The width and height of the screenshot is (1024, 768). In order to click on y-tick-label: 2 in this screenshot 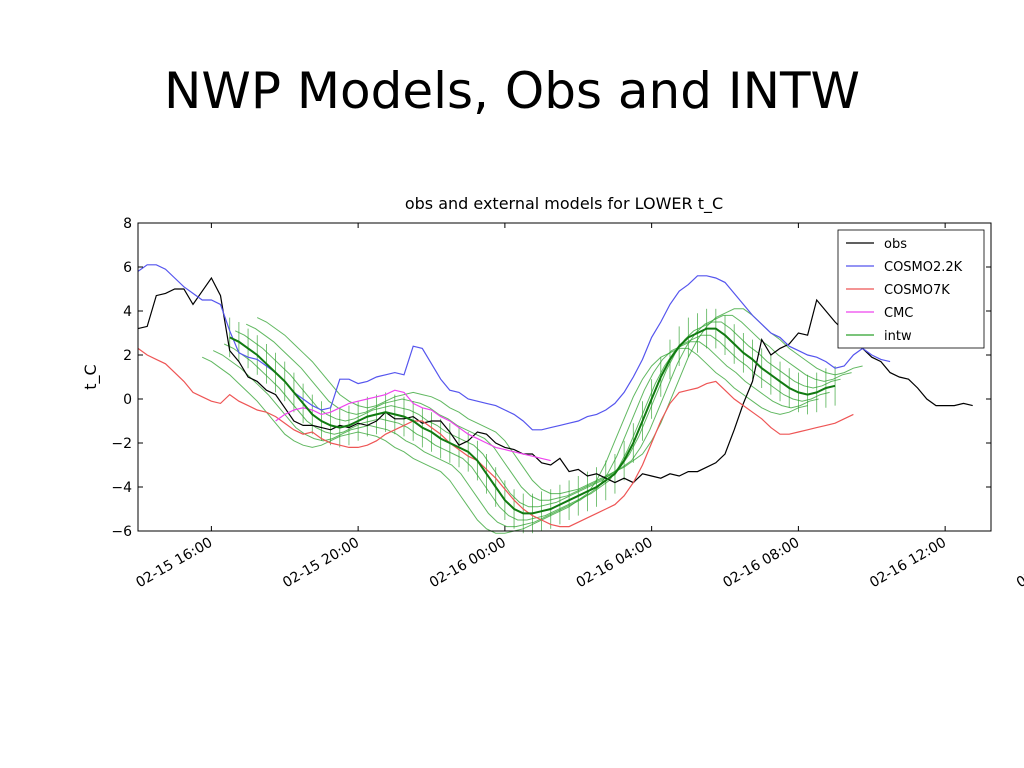, I will do `click(127, 356)`.